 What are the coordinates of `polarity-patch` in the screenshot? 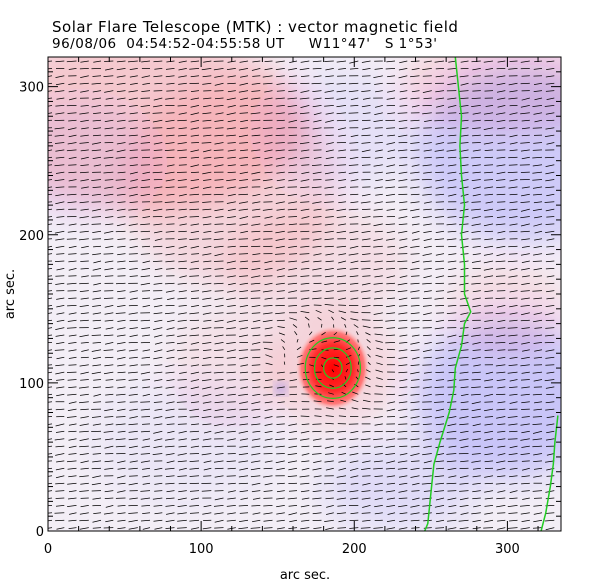 It's located at (503, 309).